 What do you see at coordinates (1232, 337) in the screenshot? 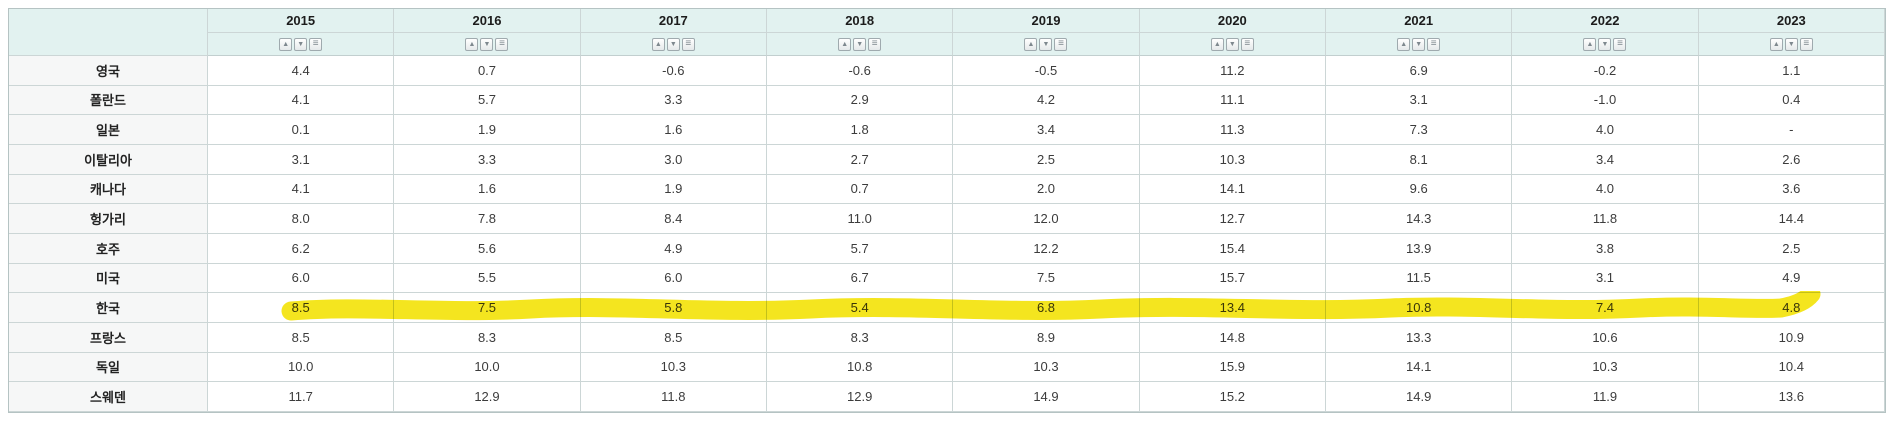
I see `value-cell: 14.8` at bounding box center [1232, 337].